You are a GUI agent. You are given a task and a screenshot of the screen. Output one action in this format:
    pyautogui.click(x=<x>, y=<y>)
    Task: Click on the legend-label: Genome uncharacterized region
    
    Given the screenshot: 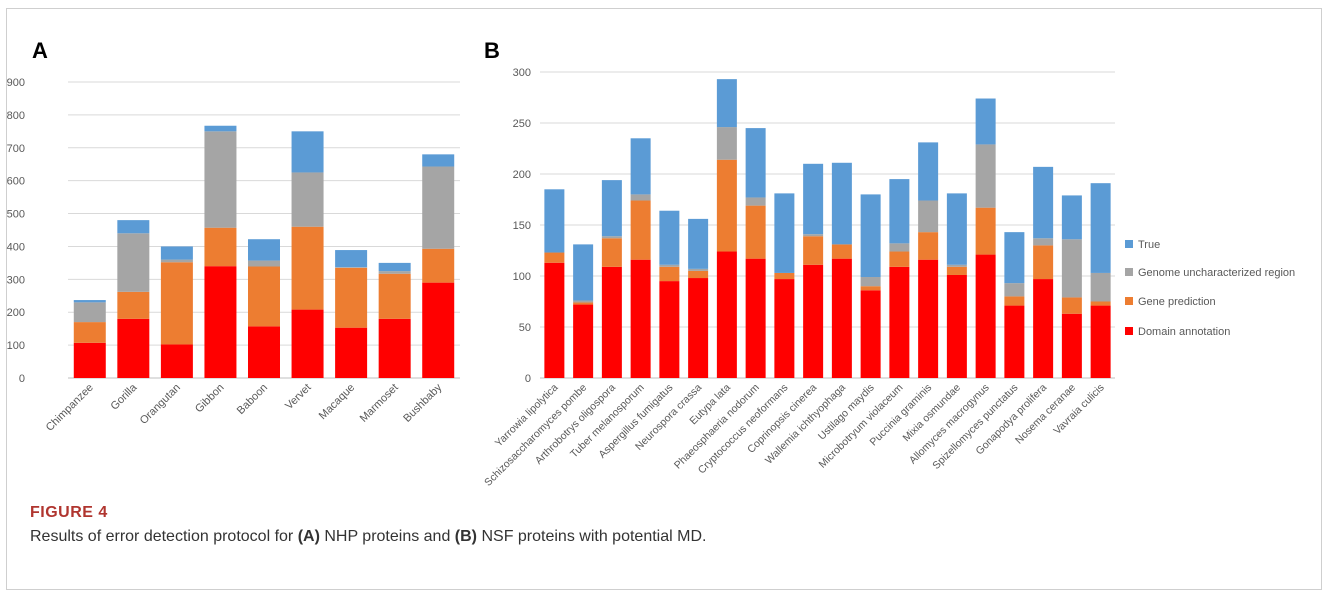 What is the action you would take?
    pyautogui.click(x=1216, y=273)
    